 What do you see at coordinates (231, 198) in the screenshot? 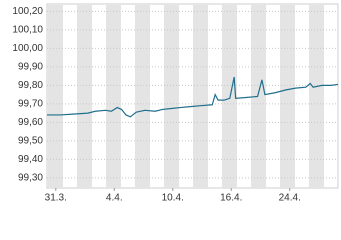
I see `x-tick-label: 16.4.` at bounding box center [231, 198].